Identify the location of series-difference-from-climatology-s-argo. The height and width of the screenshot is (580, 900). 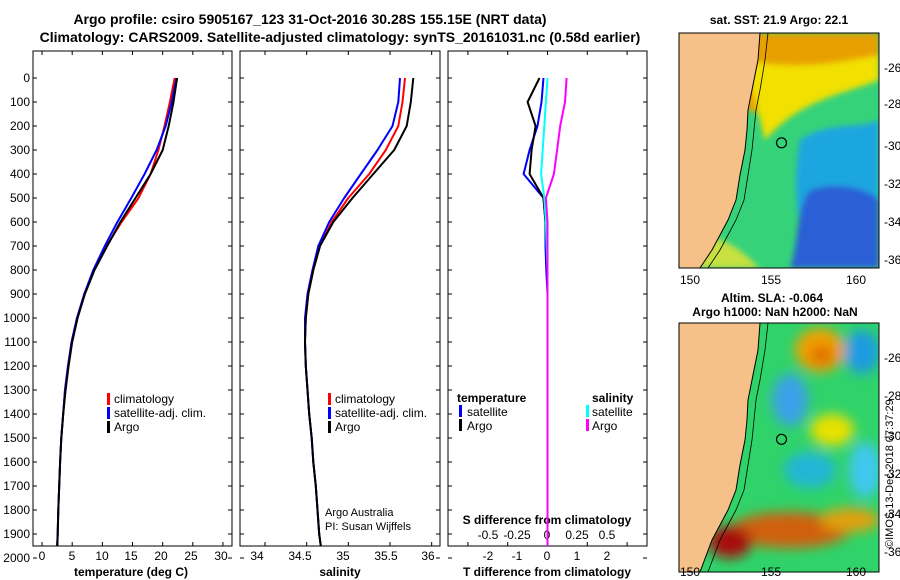
(556, 311).